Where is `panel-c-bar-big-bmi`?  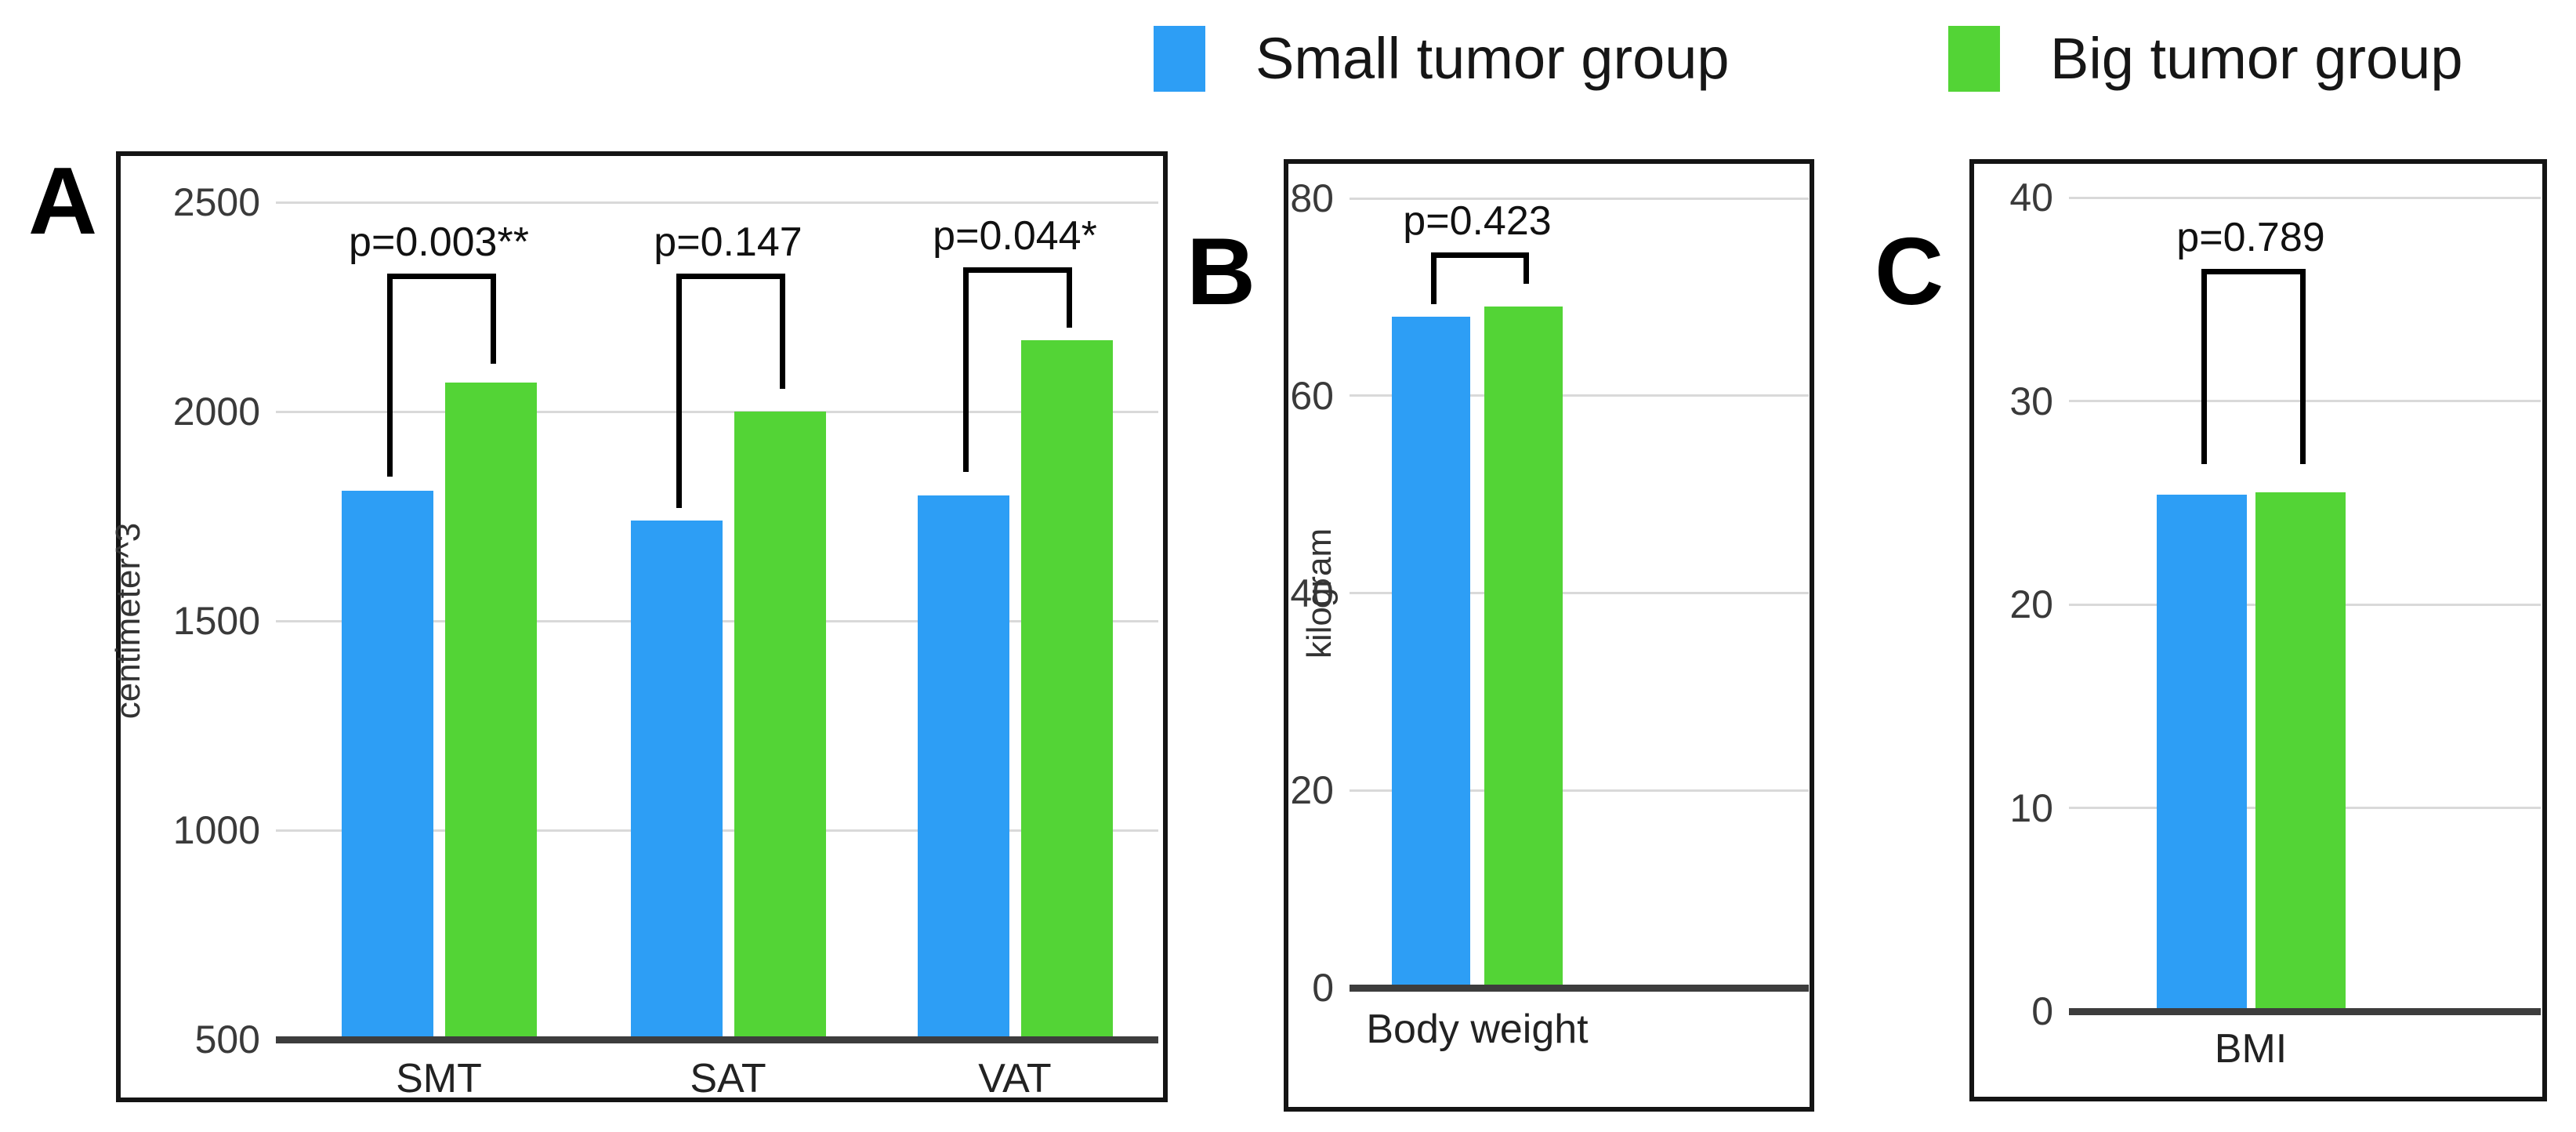
panel-c-bar-big-bmi is located at coordinates (2300, 753).